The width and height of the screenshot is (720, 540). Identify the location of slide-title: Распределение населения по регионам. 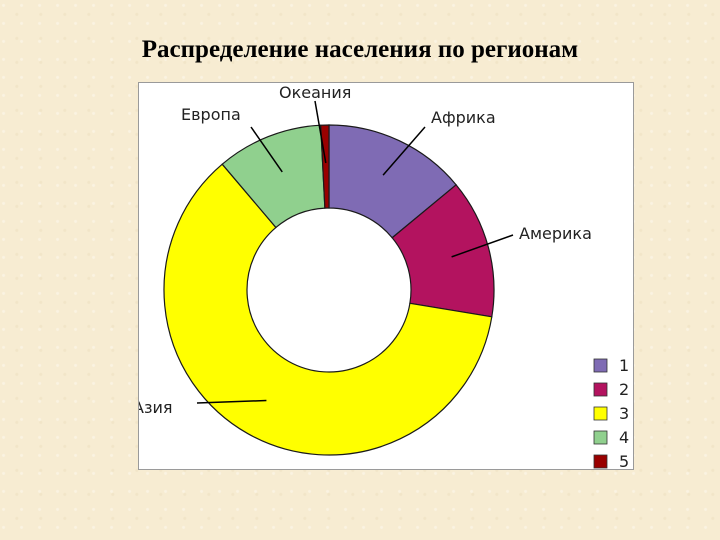
(360, 49).